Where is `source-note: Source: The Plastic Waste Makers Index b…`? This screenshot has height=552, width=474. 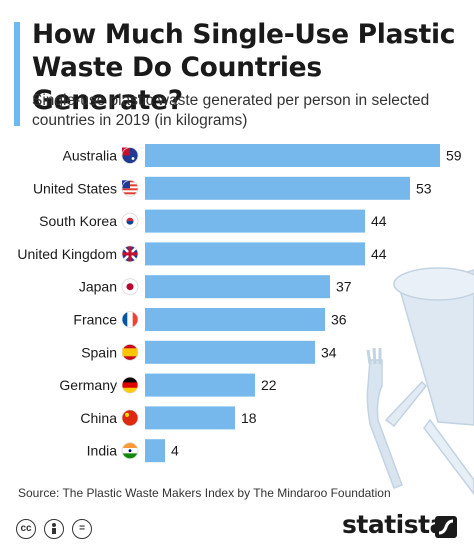 source-note: Source: The Plastic Waste Makers Index b… is located at coordinates (204, 493).